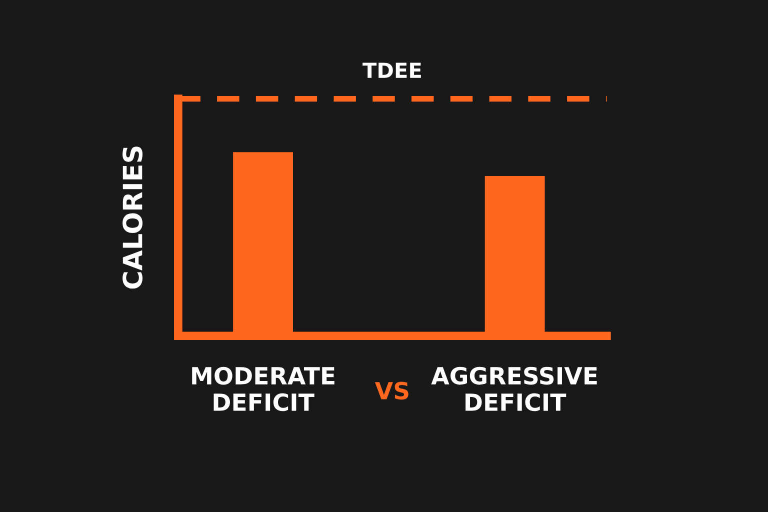 The width and height of the screenshot is (768, 512). What do you see at coordinates (132, 217) in the screenshot?
I see `y-axis-title: CALORIES` at bounding box center [132, 217].